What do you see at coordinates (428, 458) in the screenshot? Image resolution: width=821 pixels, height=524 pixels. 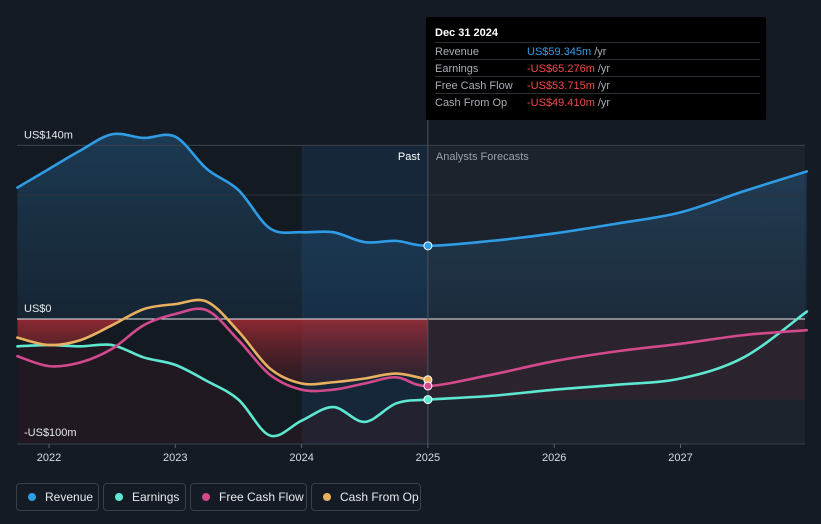 I see `x-axis-label: 2025` at bounding box center [428, 458].